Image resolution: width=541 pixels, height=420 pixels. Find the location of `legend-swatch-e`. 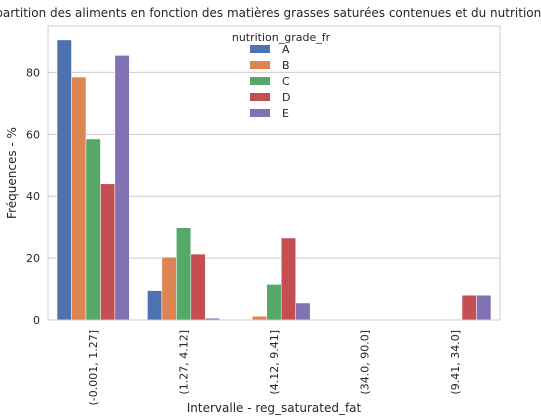

legend-swatch-e is located at coordinates (260, 113).